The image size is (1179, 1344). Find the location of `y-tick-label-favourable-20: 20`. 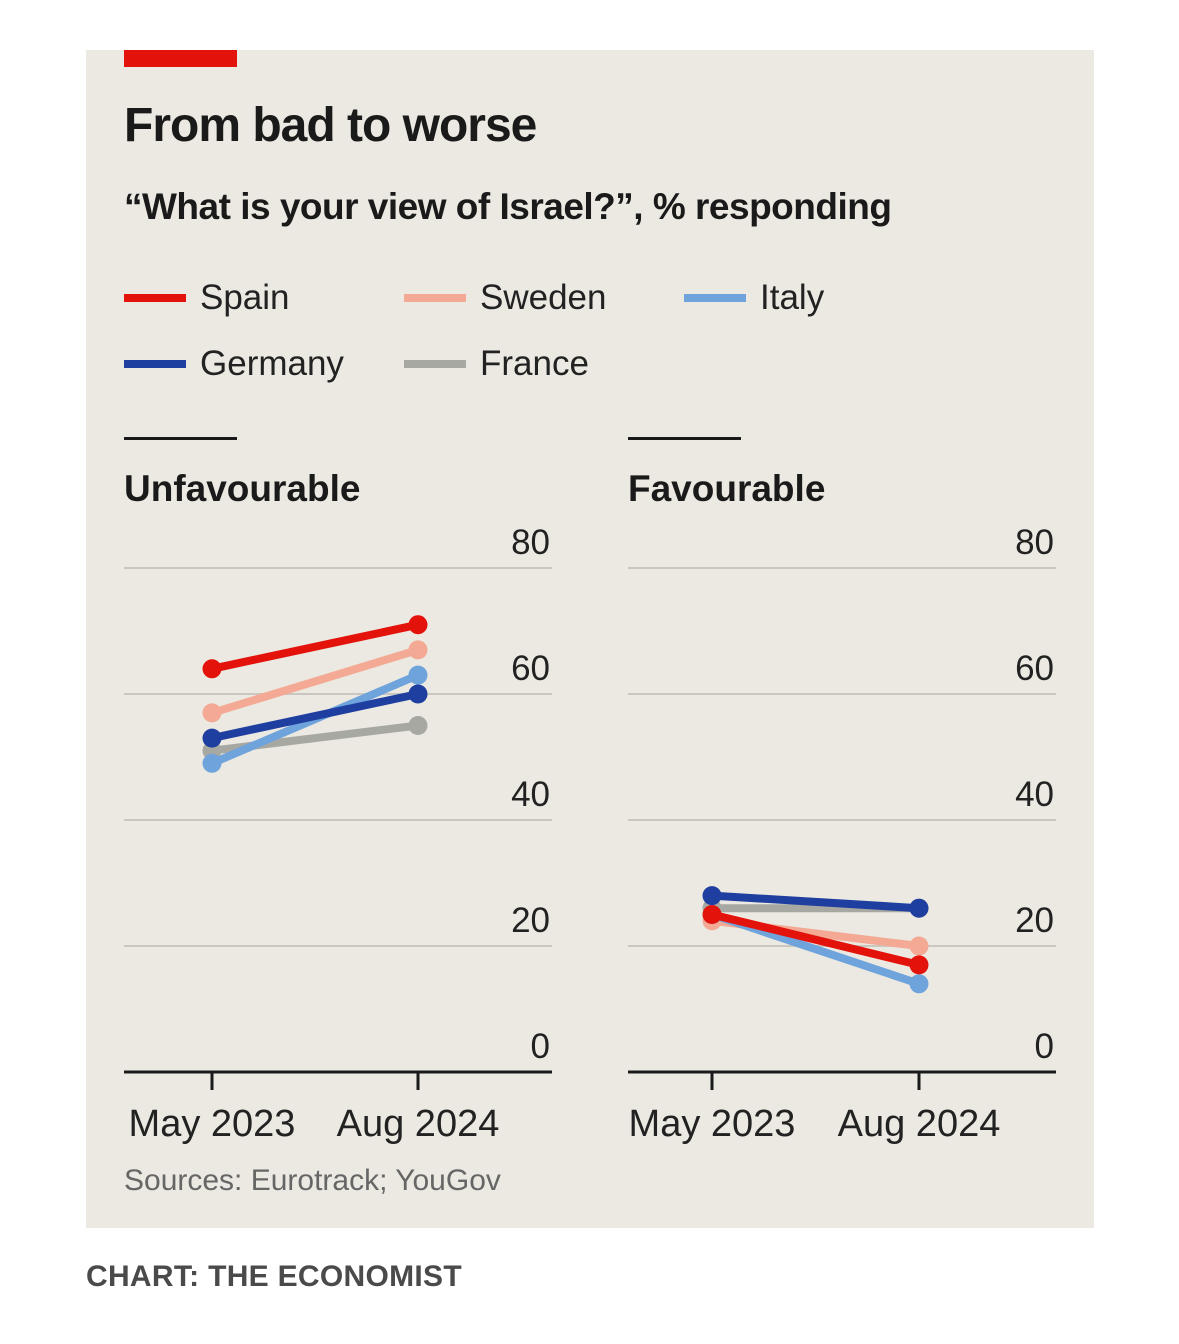

y-tick-label-favourable-20: 20 is located at coordinates (1034, 920).